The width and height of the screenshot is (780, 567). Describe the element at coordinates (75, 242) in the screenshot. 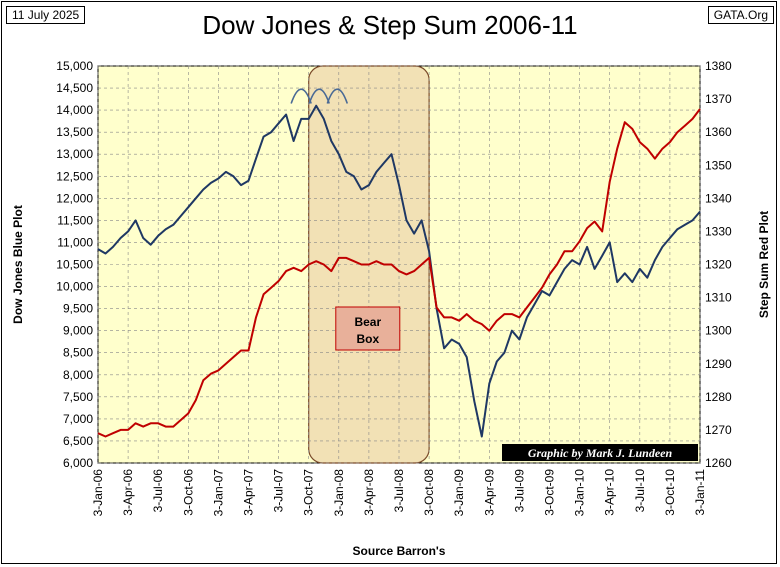

I see `left-y-tick-label: 11,000` at that location.